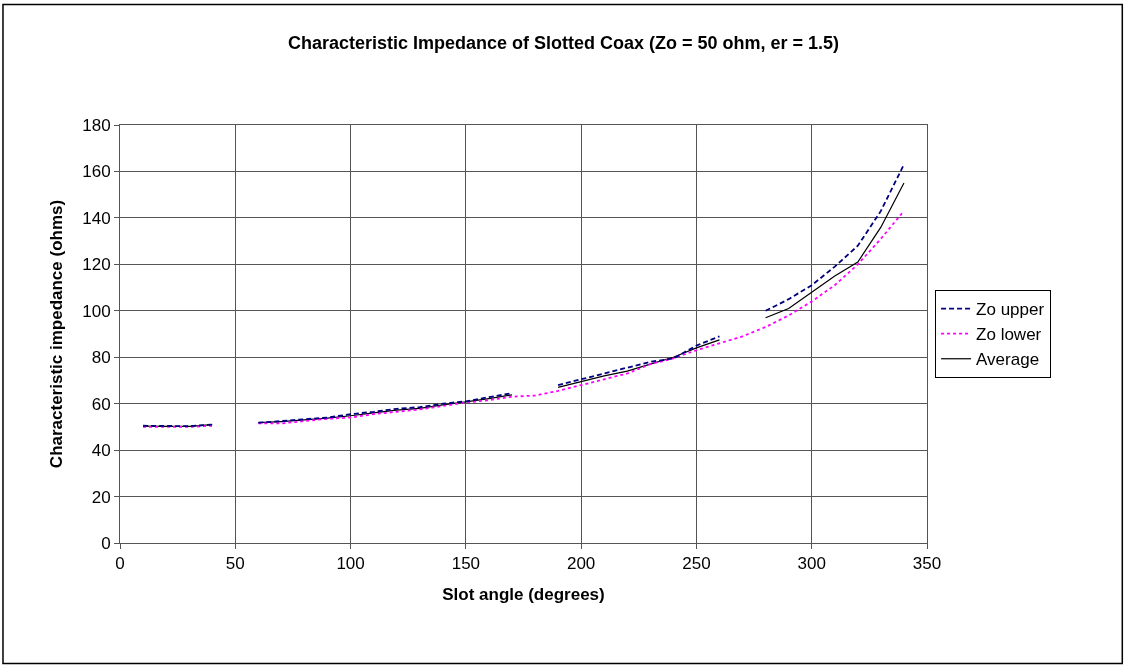  What do you see at coordinates (56, 334) in the screenshot?
I see `y-axis-title: Characteristic impedance (ohms)` at bounding box center [56, 334].